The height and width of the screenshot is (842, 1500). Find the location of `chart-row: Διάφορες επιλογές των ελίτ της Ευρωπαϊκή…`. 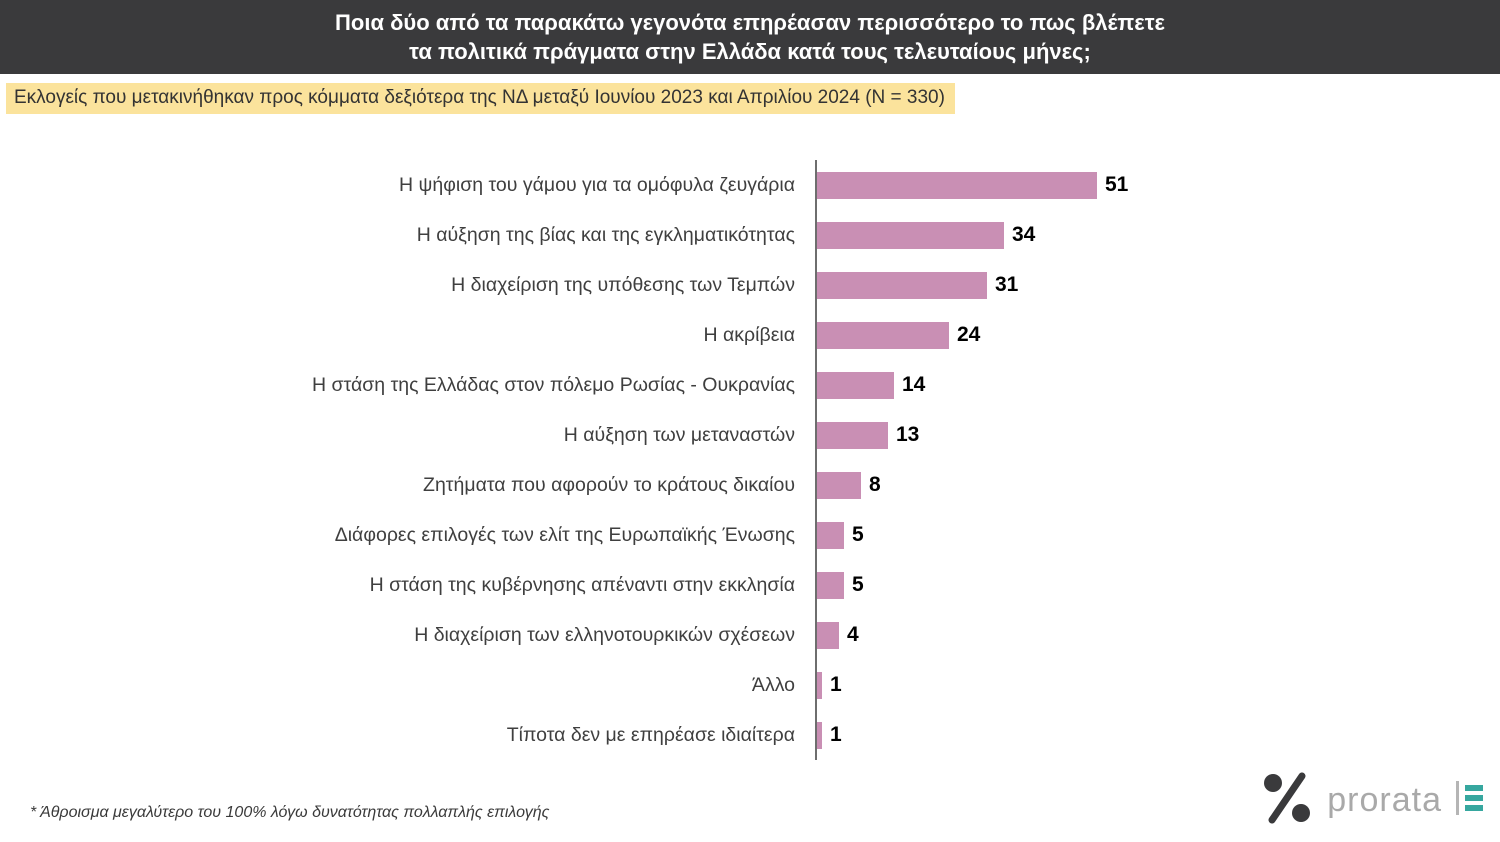

chart-row: Διάφορες επιλογές των ελίτ της Ευρωπαϊκή… is located at coordinates (750, 535).